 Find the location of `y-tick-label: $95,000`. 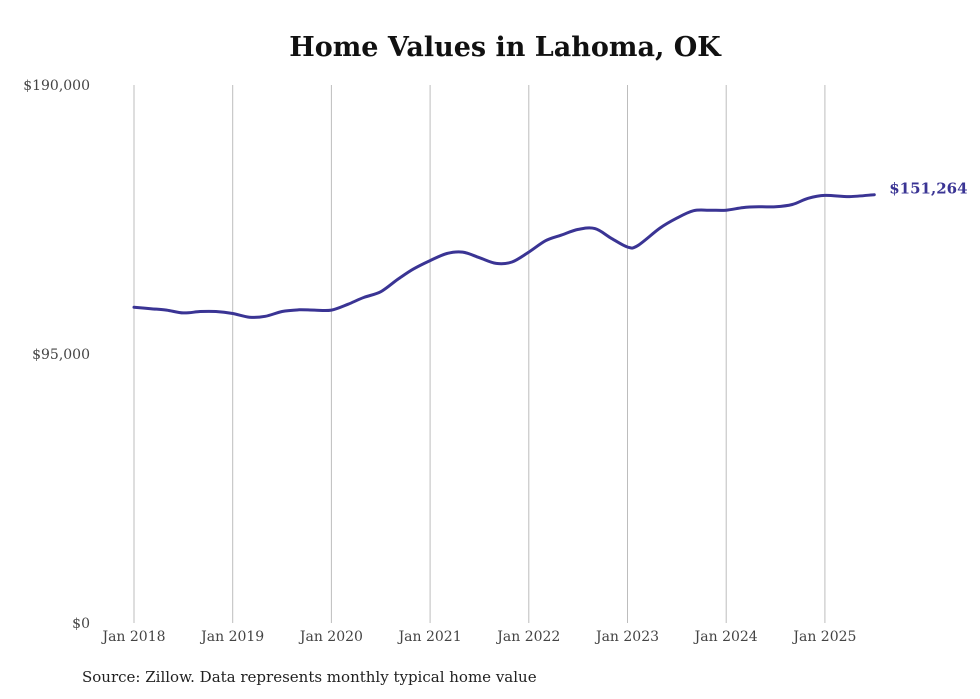

y-tick-label: $95,000 is located at coordinates (61, 355).